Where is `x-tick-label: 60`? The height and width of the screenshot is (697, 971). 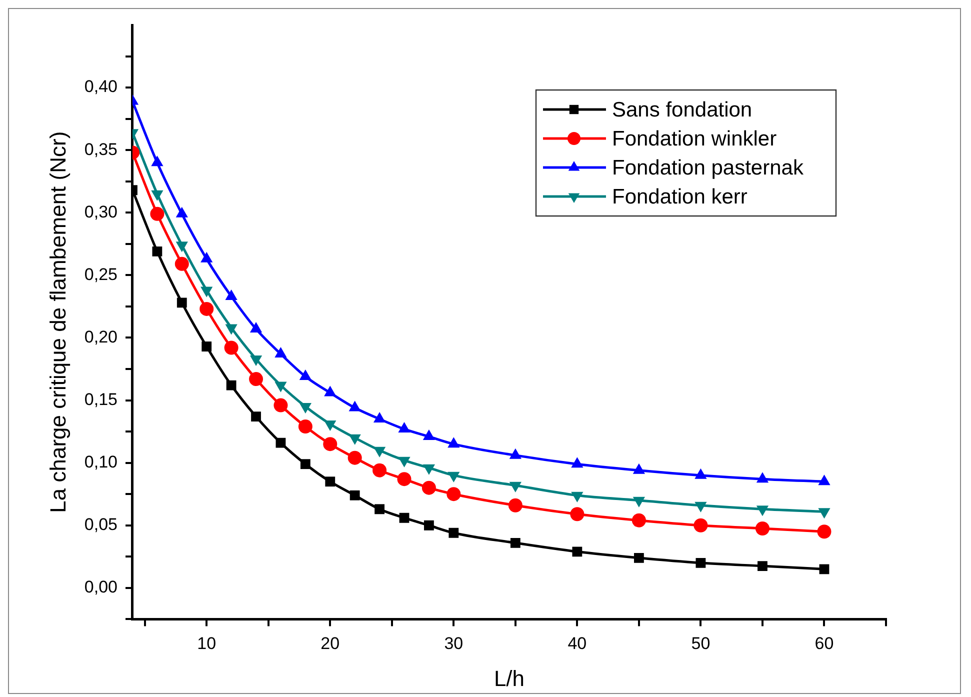
x-tick-label: 60 is located at coordinates (824, 644).